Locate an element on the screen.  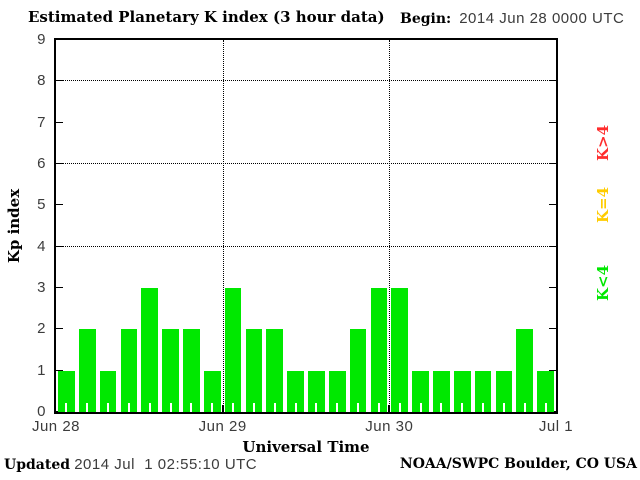
begin-label: Begin: is located at coordinates (426, 19).